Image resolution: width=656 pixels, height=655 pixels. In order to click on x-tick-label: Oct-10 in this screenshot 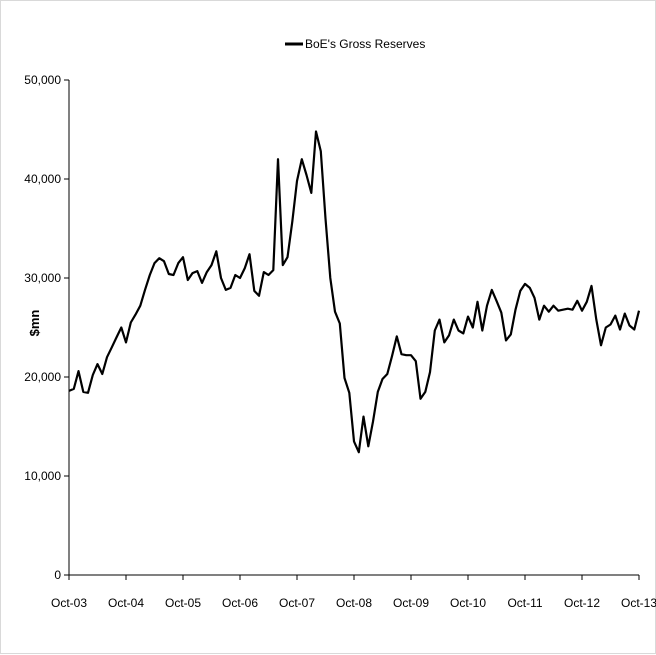, I will do `click(468, 603)`.